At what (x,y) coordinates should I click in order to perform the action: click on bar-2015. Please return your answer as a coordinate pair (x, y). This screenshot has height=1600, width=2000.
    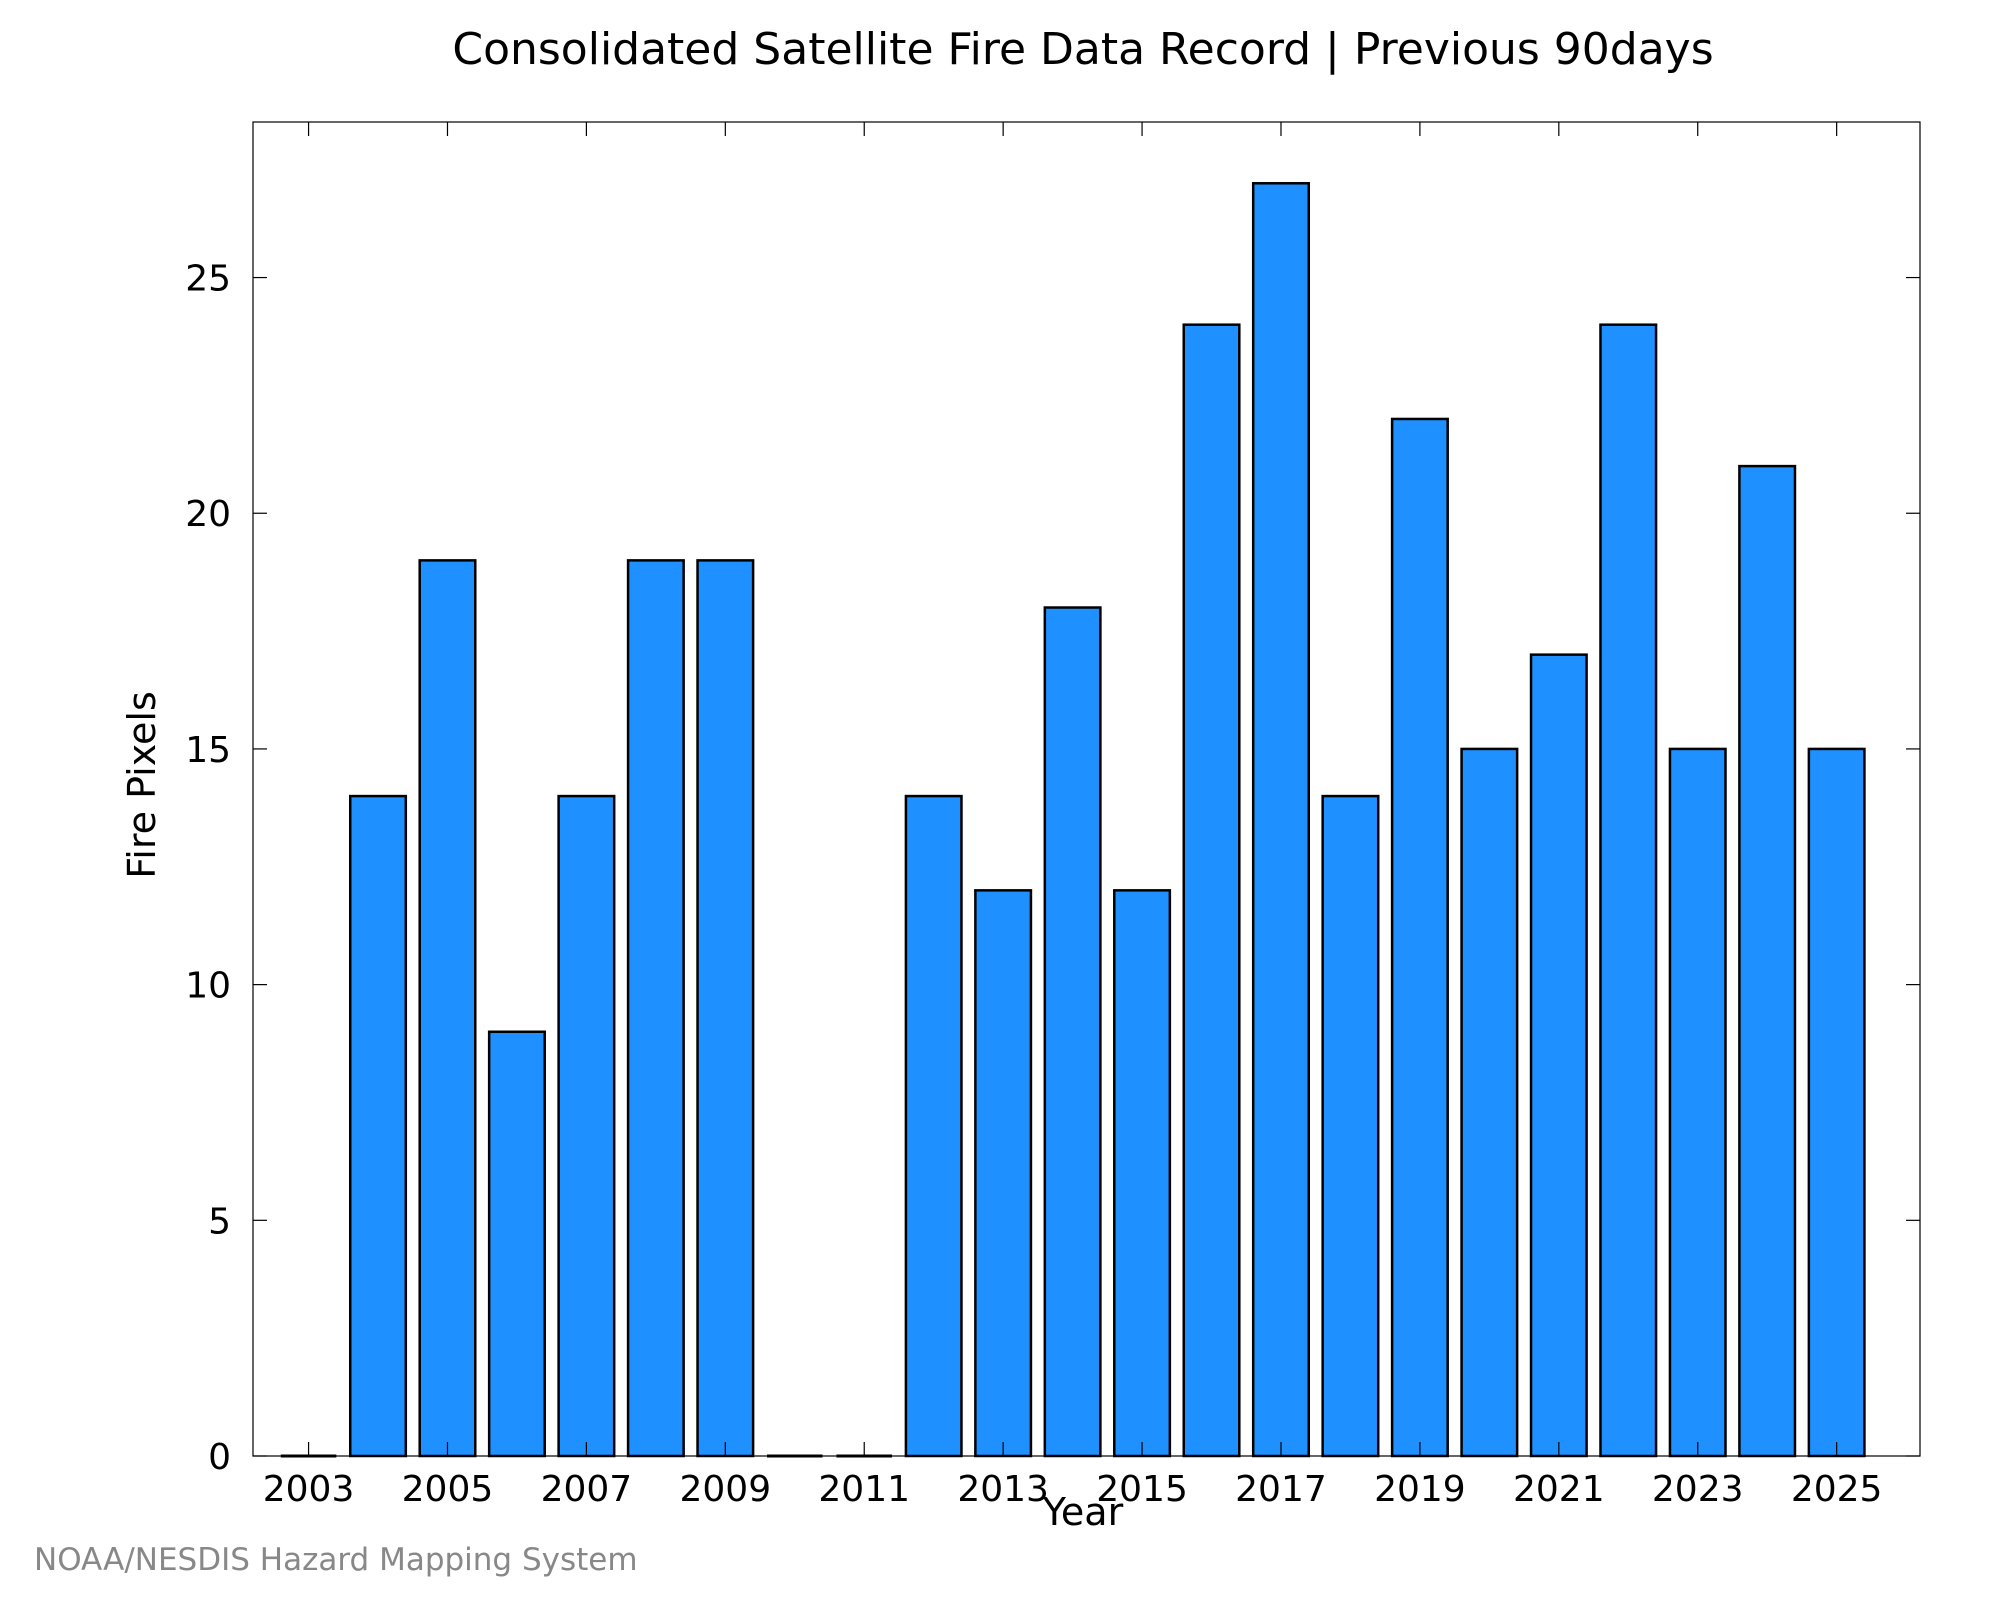
    Looking at the image, I should click on (1142, 1173).